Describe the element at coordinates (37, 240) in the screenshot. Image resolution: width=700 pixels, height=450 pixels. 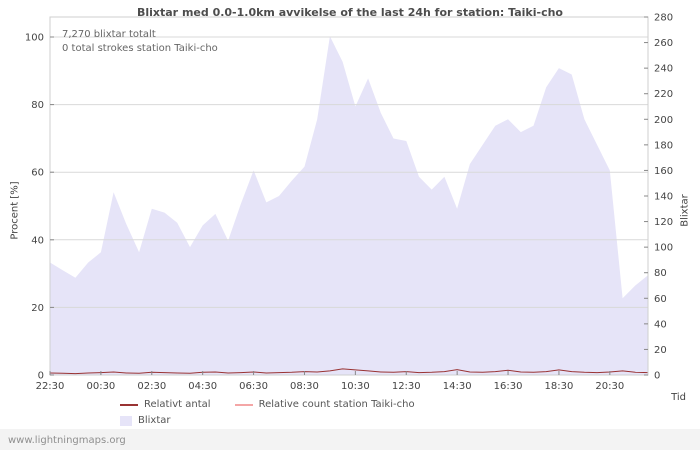
I see `left-tick-label: 40` at that location.